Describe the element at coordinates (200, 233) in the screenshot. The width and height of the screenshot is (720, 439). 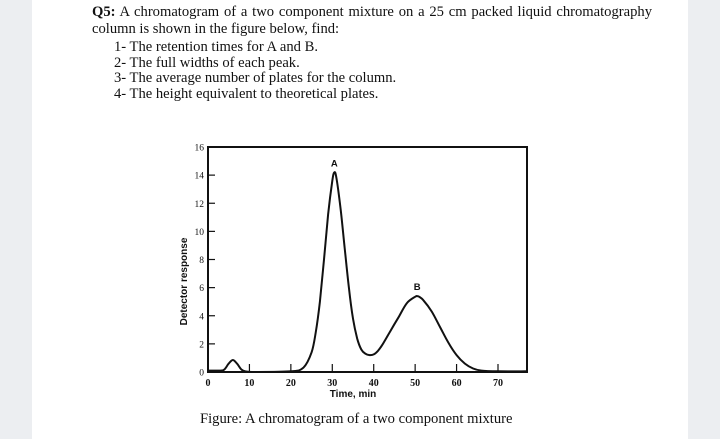
I see `y-tick-label: 10` at that location.